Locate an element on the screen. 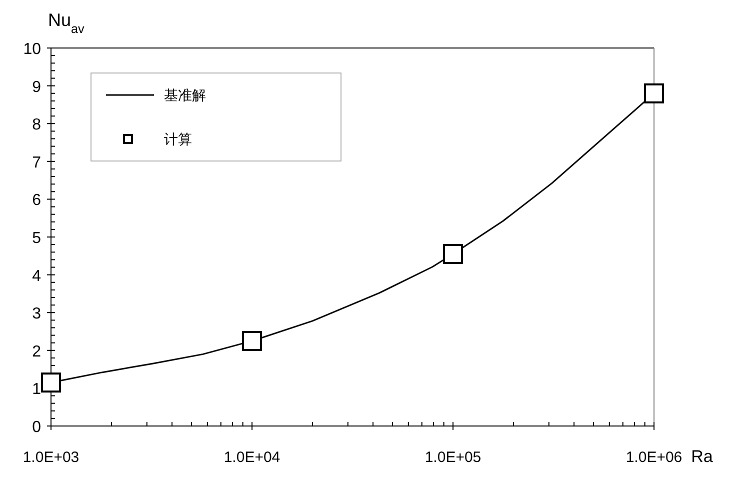 The height and width of the screenshot is (485, 744). y-axis-title: Nu$_{av}$ is located at coordinates (67, 23).